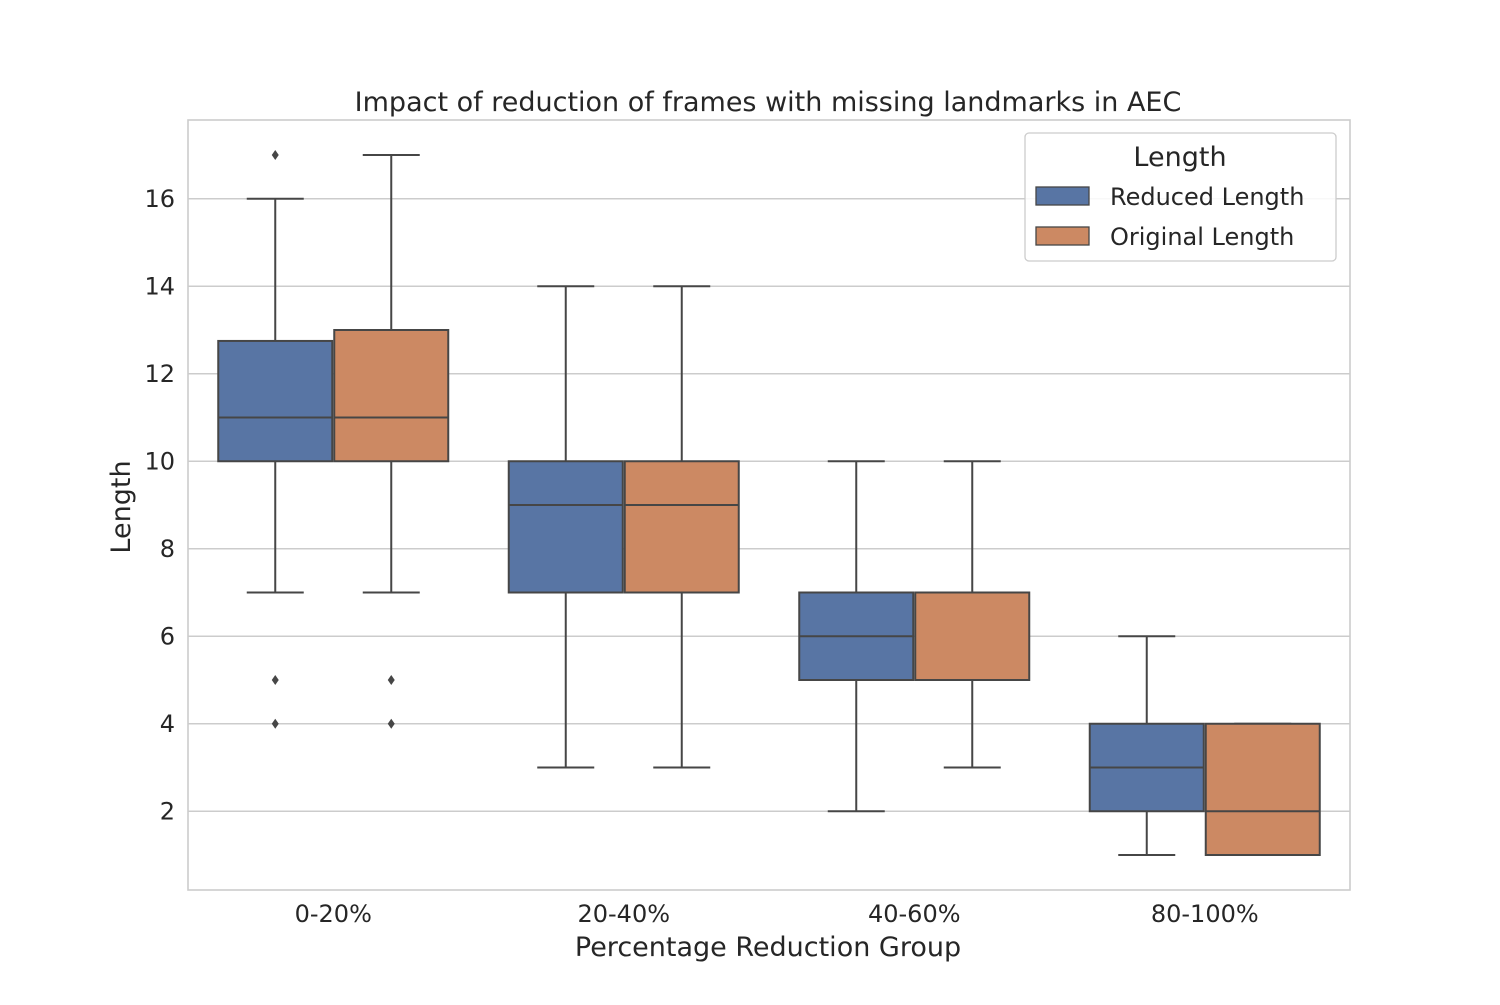  What do you see at coordinates (167, 549) in the screenshot?
I see `y-tick-label: 8` at bounding box center [167, 549].